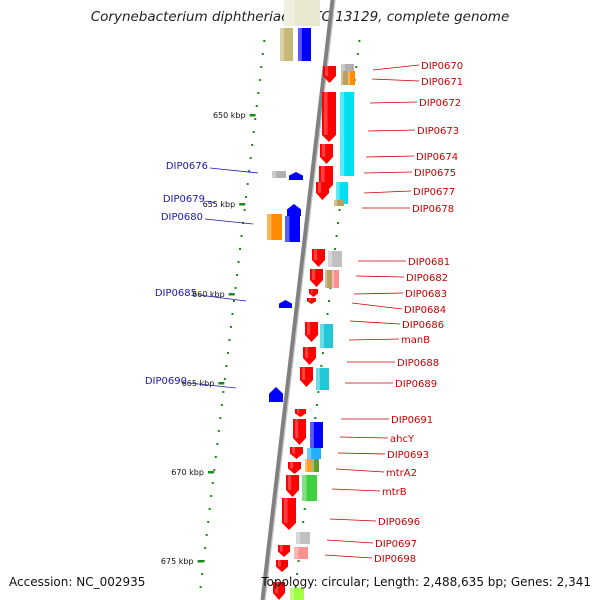  What do you see at coordinates (399, 522) in the screenshot?
I see `gene-label-right: DIP0696` at bounding box center [399, 522].